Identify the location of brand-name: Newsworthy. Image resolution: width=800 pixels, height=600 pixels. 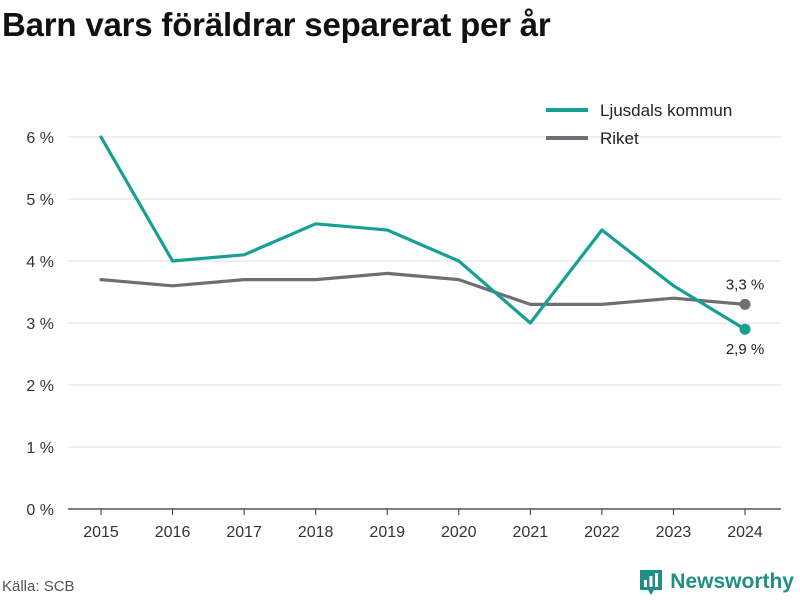
(732, 581).